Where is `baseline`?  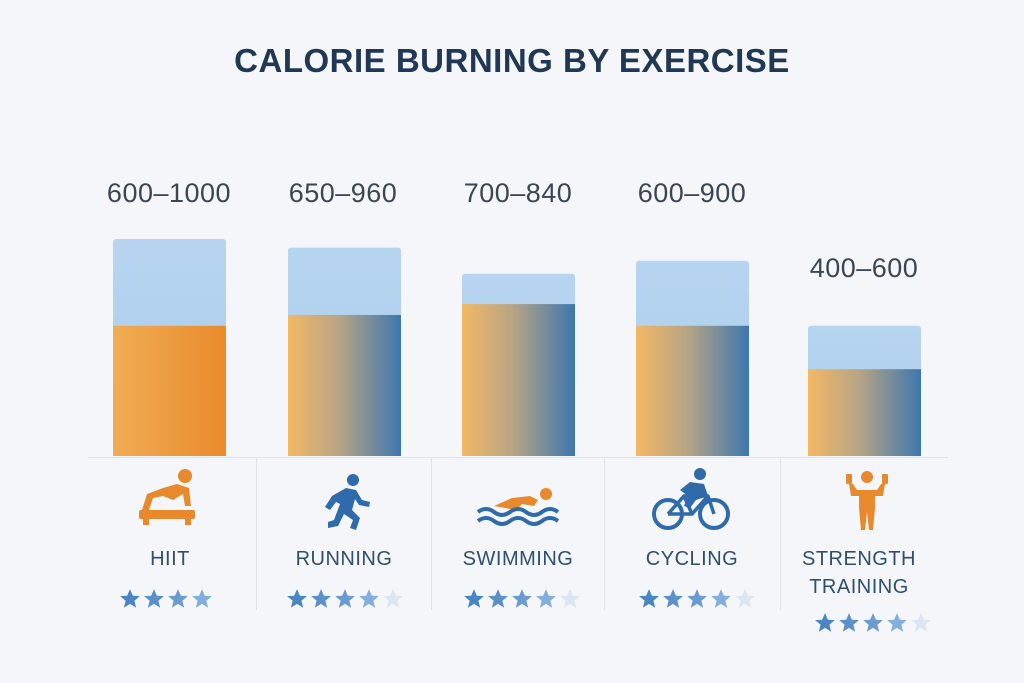 baseline is located at coordinates (518, 457).